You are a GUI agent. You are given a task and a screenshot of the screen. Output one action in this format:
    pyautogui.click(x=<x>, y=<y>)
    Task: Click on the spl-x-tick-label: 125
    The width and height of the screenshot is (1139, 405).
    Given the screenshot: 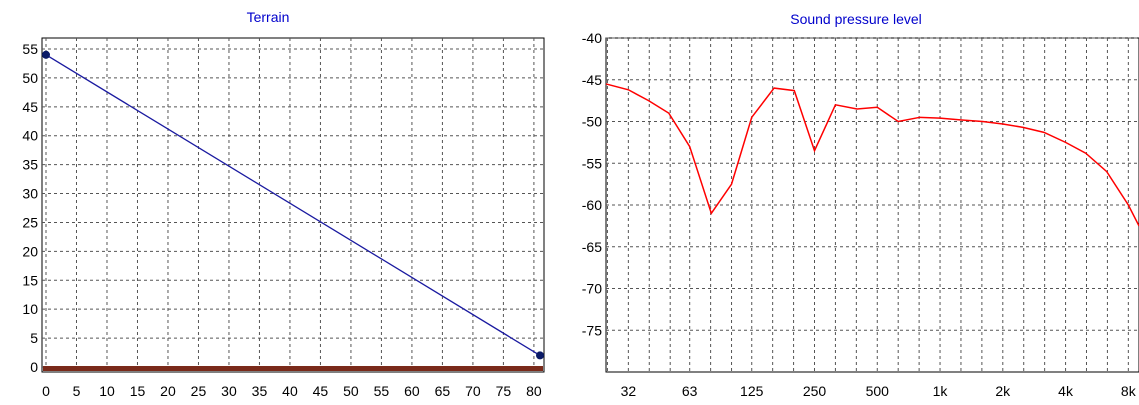 What is the action you would take?
    pyautogui.click(x=752, y=391)
    